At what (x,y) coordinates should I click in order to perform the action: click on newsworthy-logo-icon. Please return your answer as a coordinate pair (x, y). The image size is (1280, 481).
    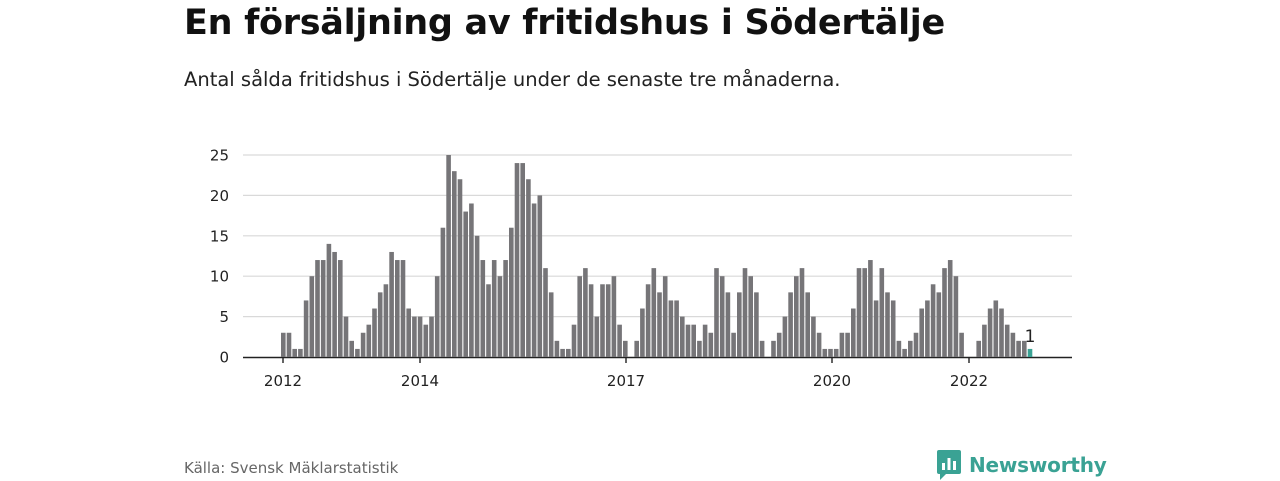
    Looking at the image, I should click on (949, 465).